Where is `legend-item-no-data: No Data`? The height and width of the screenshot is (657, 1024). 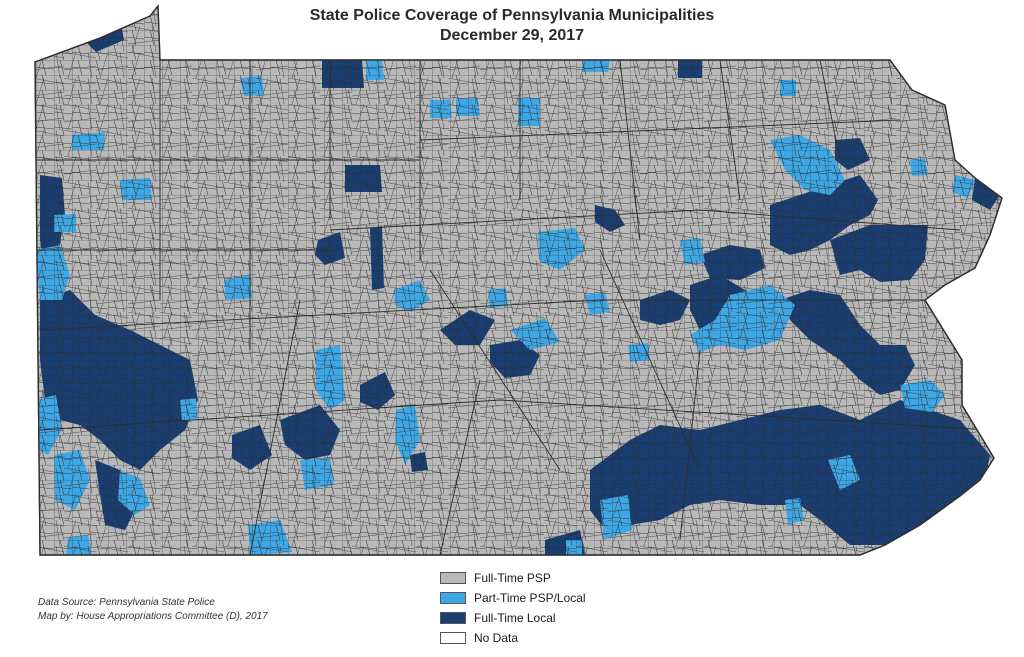 legend-item-no-data: No Data is located at coordinates (550, 638).